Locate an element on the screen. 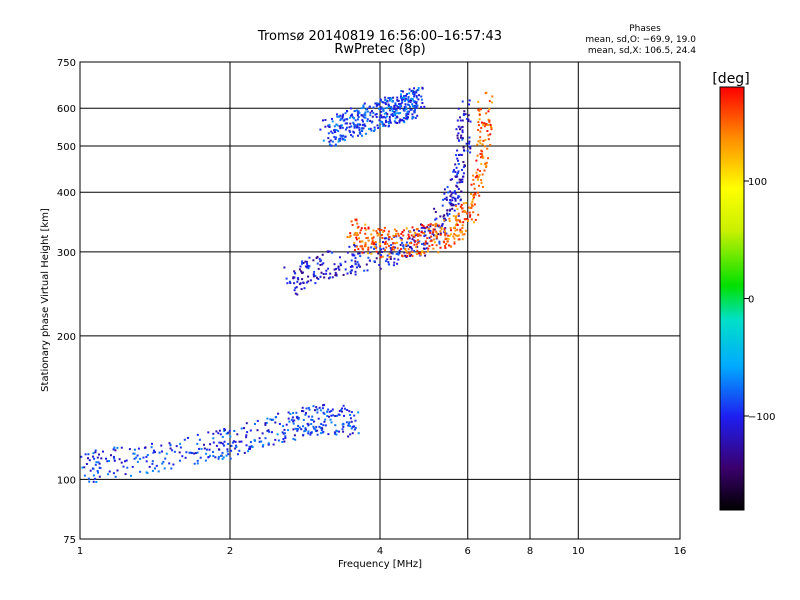  x-tick-label: 6 is located at coordinates (468, 551).